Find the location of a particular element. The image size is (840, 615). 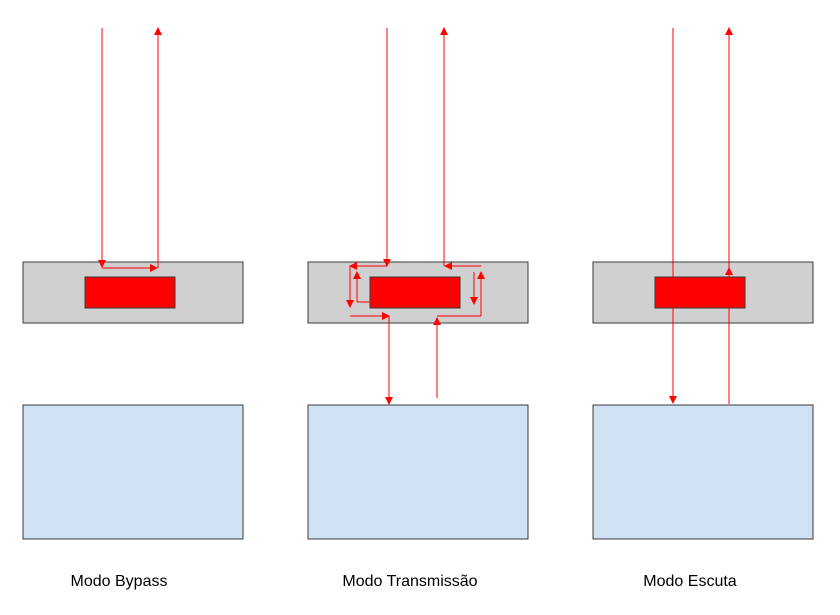

chip-escuta is located at coordinates (700, 292).